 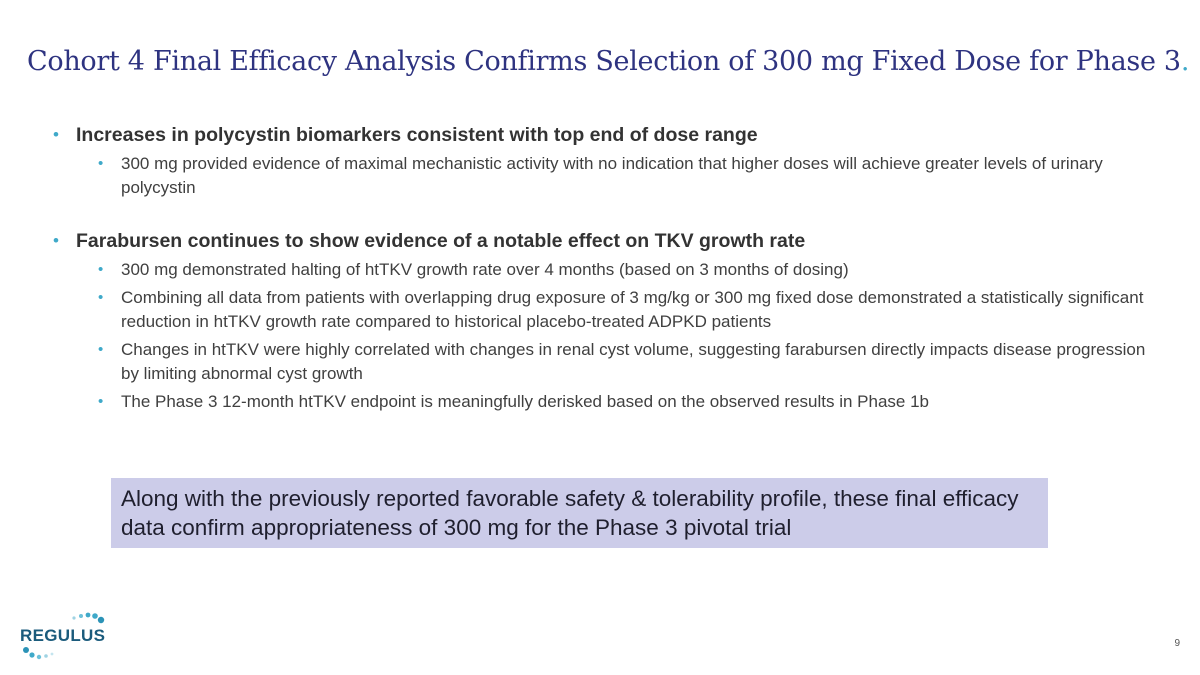 I want to click on company-logo: REGULUS, so click(x=68, y=636).